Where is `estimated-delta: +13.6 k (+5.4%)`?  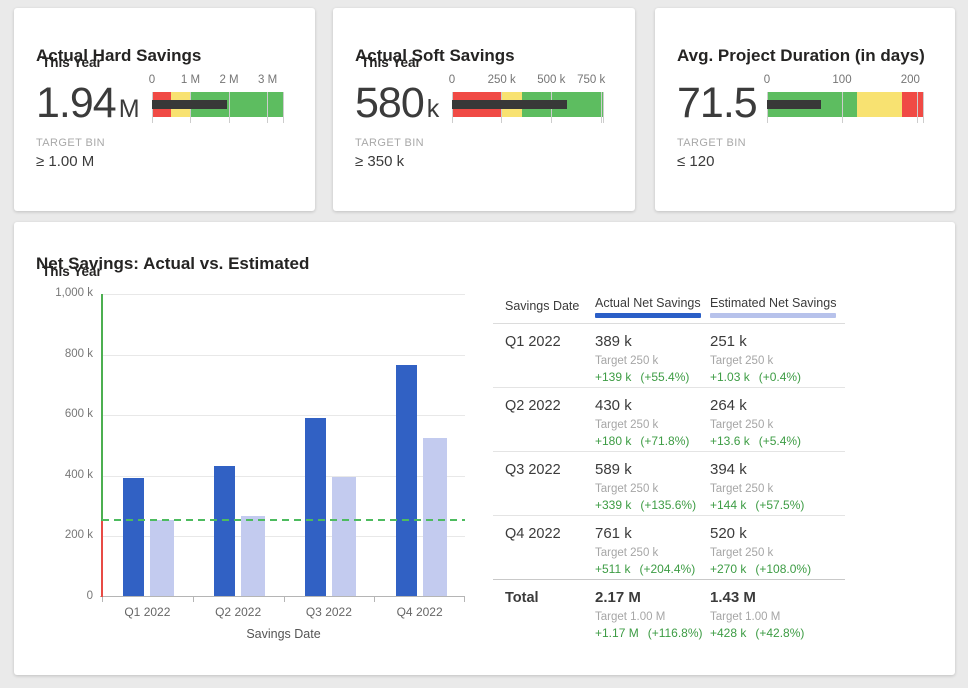
estimated-delta: +13.6 k (+5.4%) is located at coordinates (755, 441).